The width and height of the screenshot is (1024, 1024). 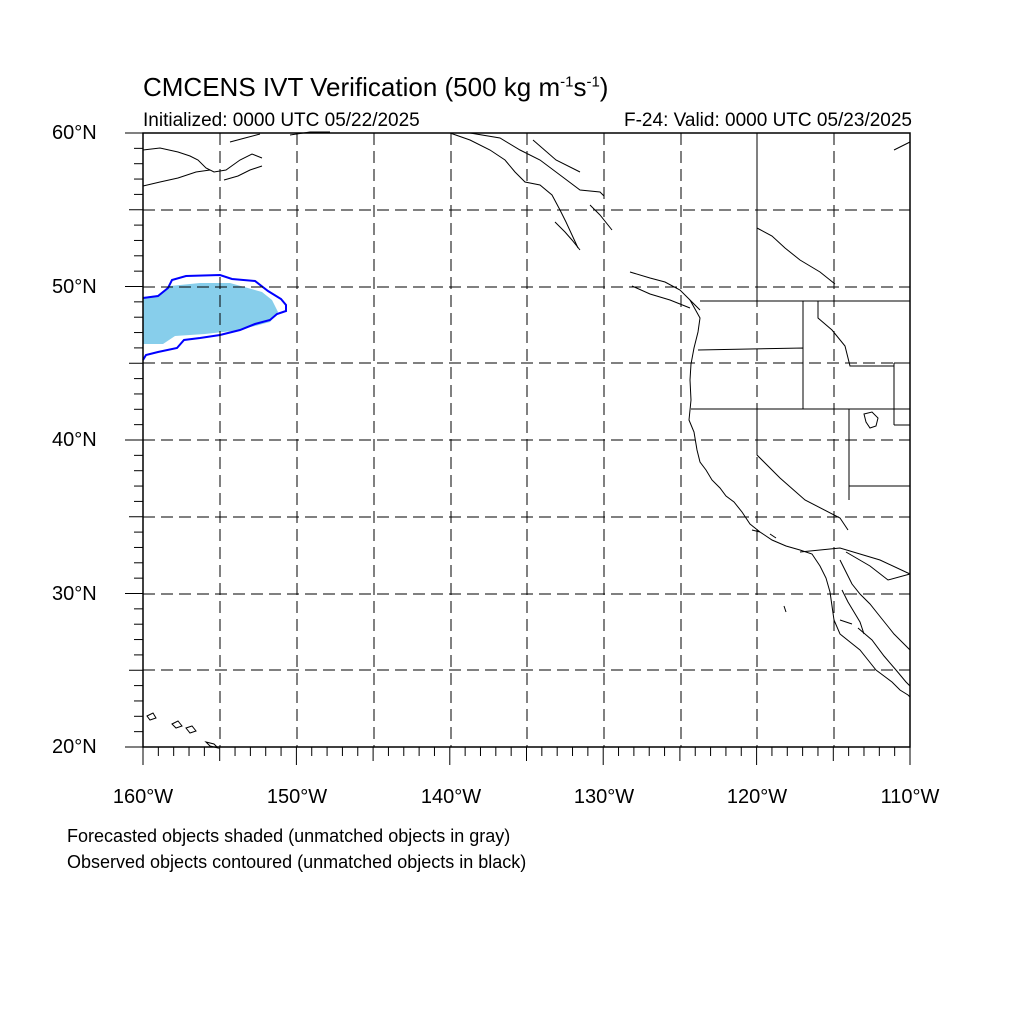 I want to click on lon-label-110w: 110°W, so click(x=910, y=797).